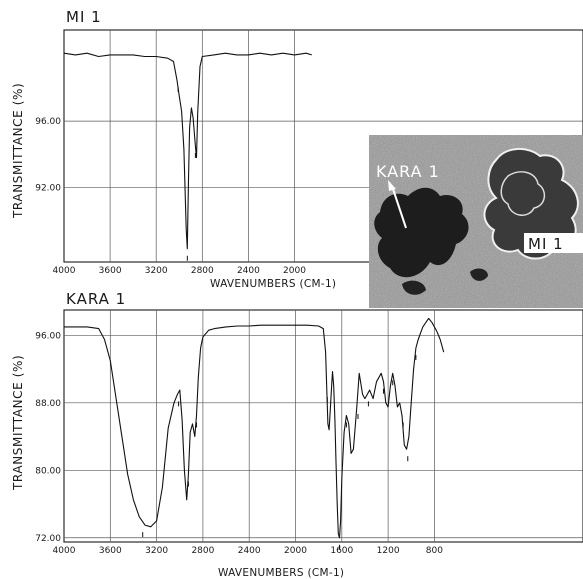  What do you see at coordinates (48, 471) in the screenshot?
I see `y-tick-label: 80.00` at bounding box center [48, 471].